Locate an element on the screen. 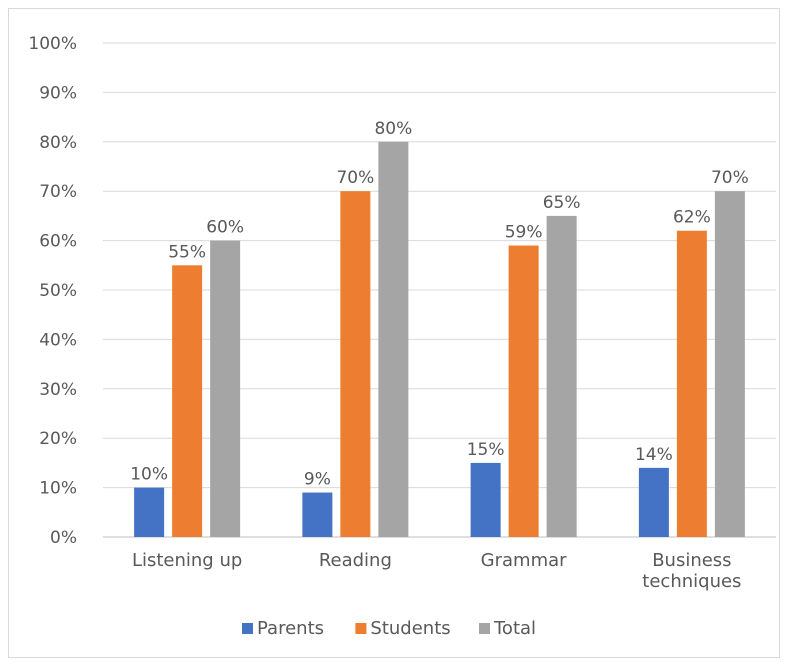 The image size is (790, 665). y-tick-label: 30% is located at coordinates (58, 390).